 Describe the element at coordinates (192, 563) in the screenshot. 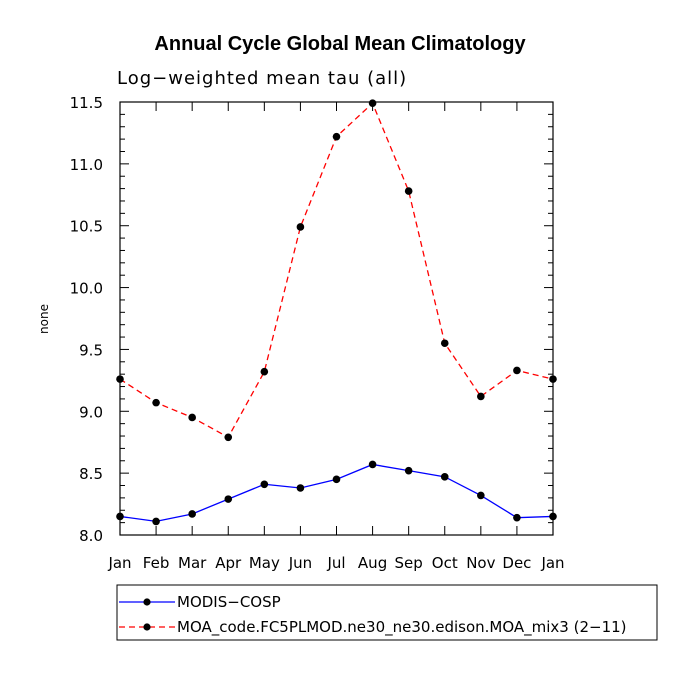

I see `x-tick-label: Mar` at that location.